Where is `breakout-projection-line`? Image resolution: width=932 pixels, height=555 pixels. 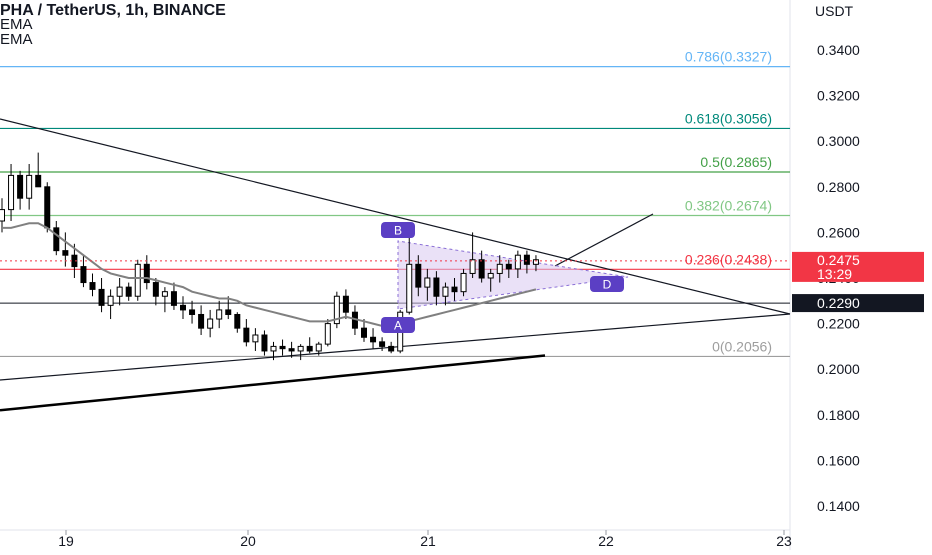 breakout-projection-line is located at coordinates (604, 240).